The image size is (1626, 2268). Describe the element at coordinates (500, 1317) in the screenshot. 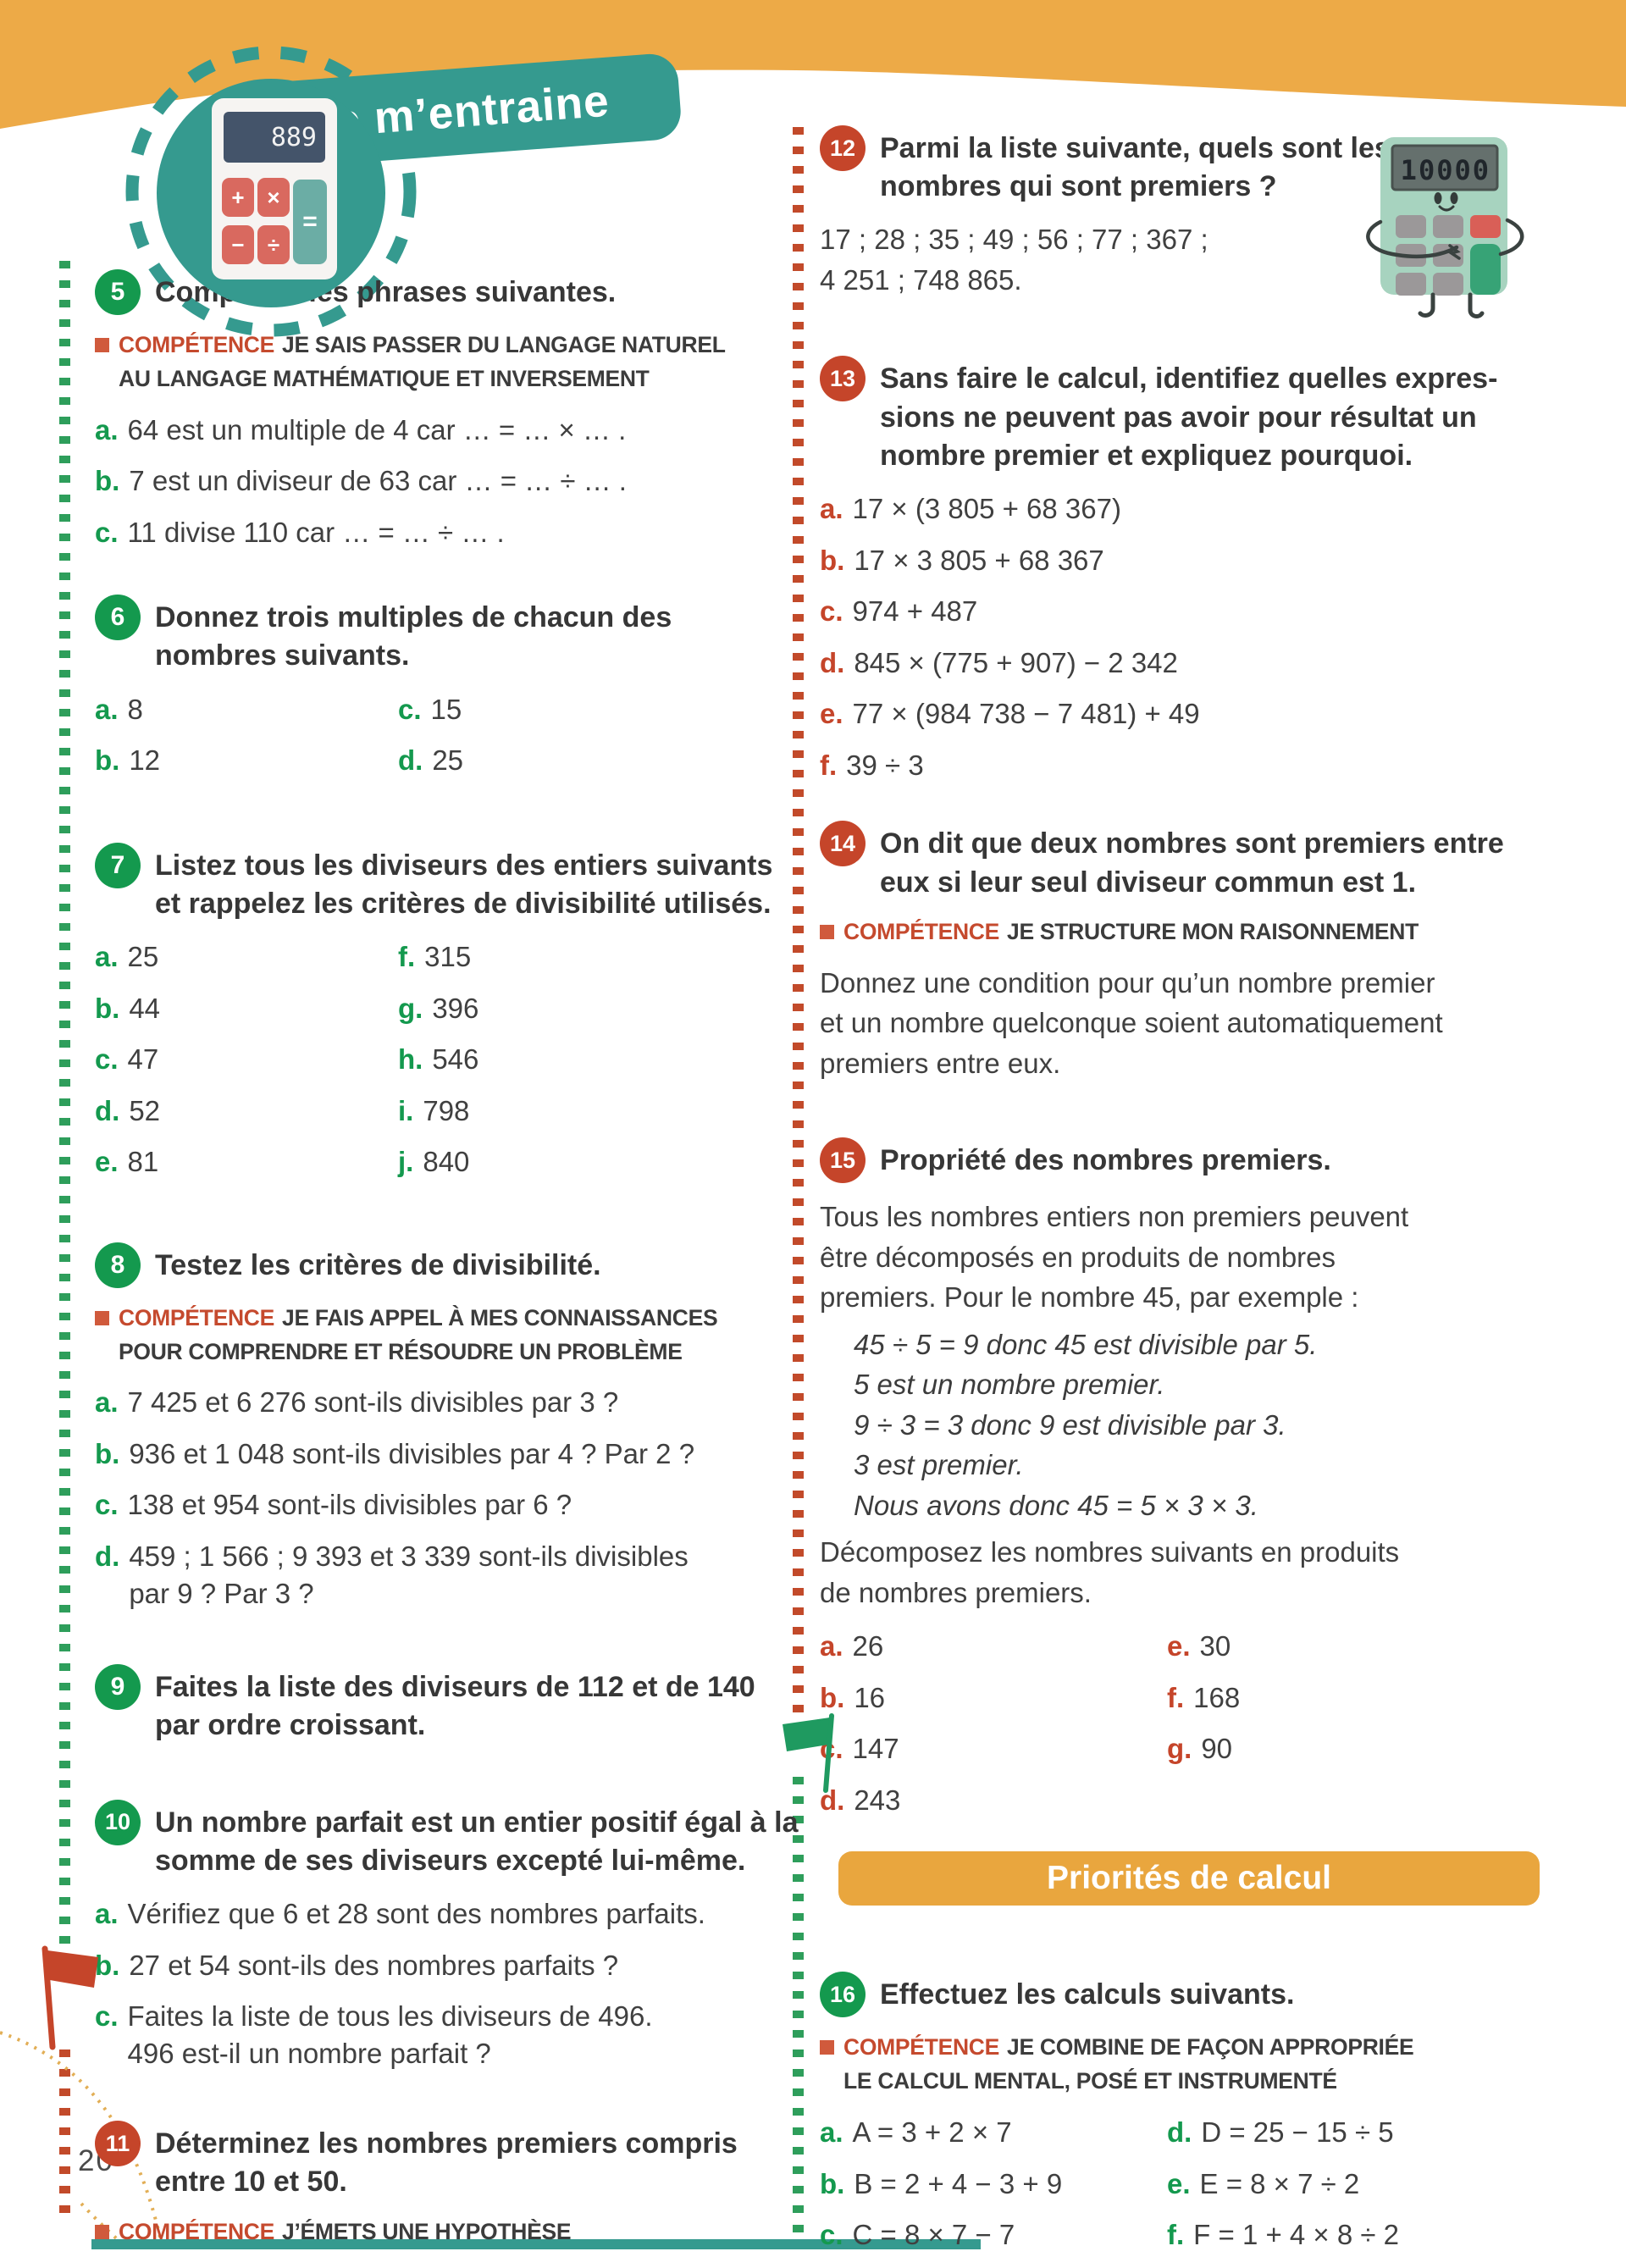

I see `competence-text: JE FAIS APPEL À MES CONNAISSANCES` at that location.